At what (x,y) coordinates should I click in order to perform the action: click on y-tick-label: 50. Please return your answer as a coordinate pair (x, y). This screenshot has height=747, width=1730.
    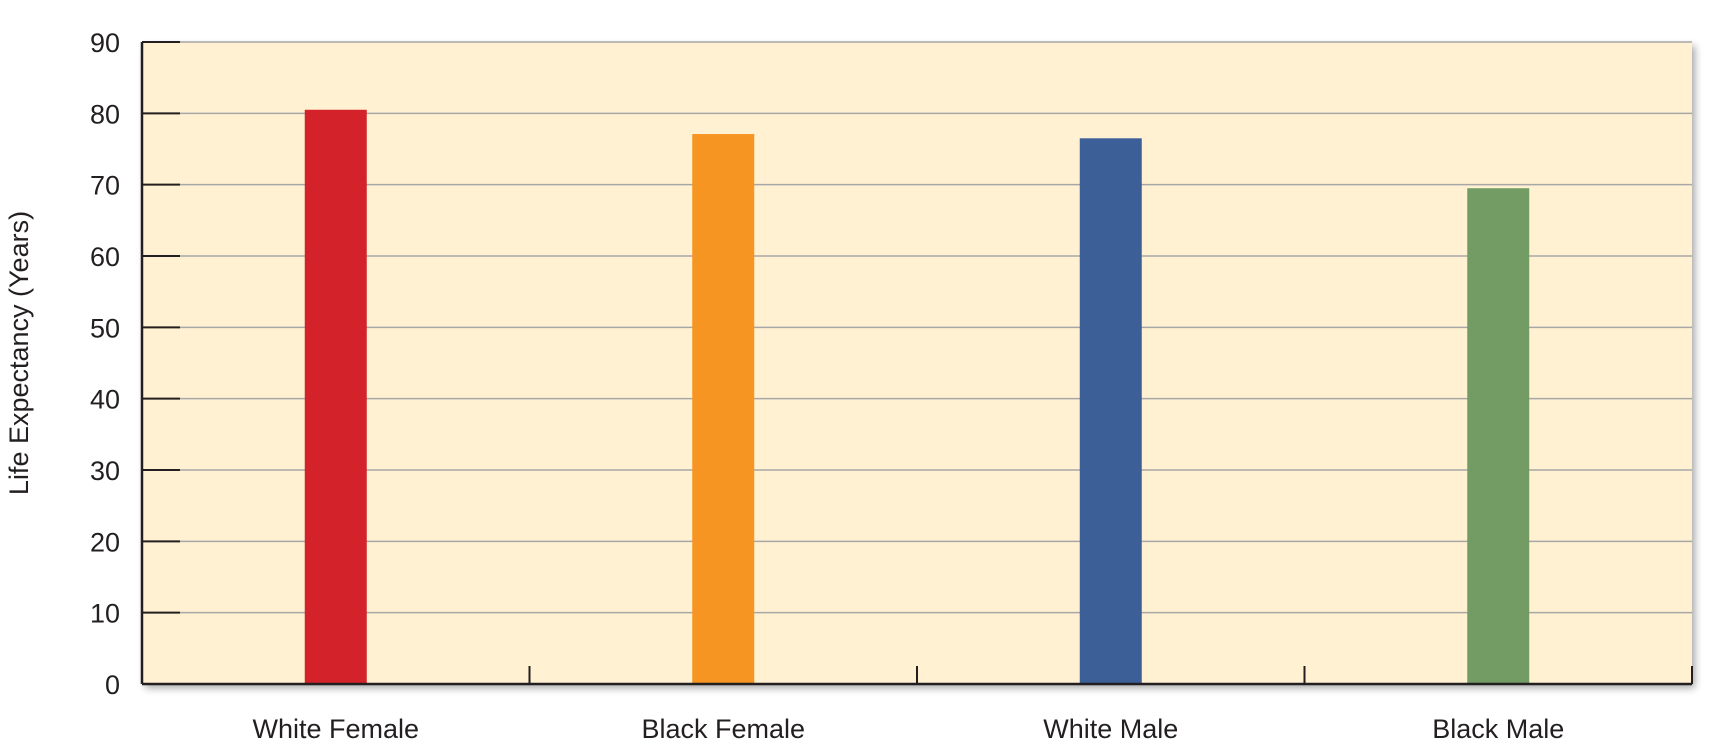
    Looking at the image, I should click on (105, 328).